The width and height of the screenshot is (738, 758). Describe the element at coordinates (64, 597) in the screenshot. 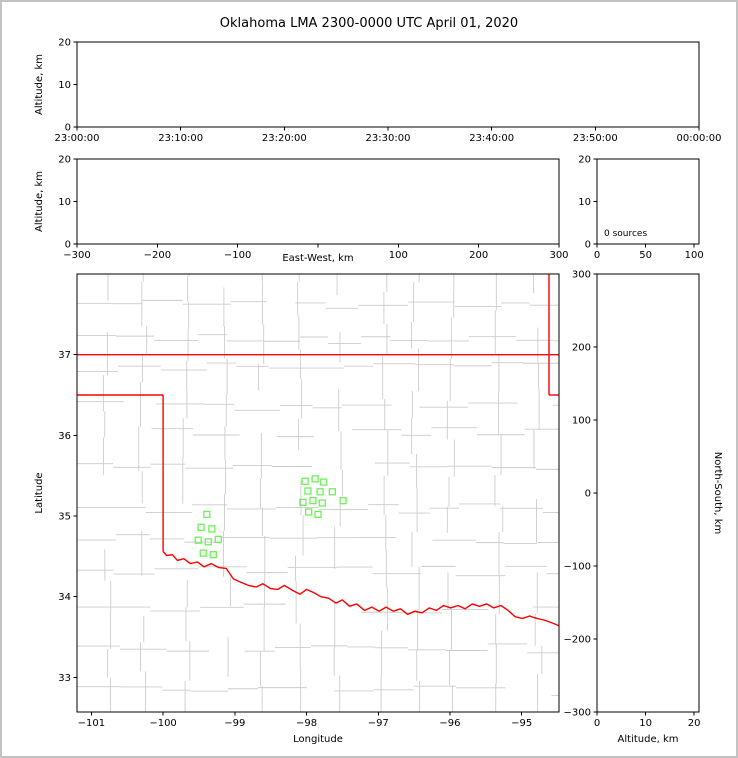

I see `svg-text: 34` at that location.